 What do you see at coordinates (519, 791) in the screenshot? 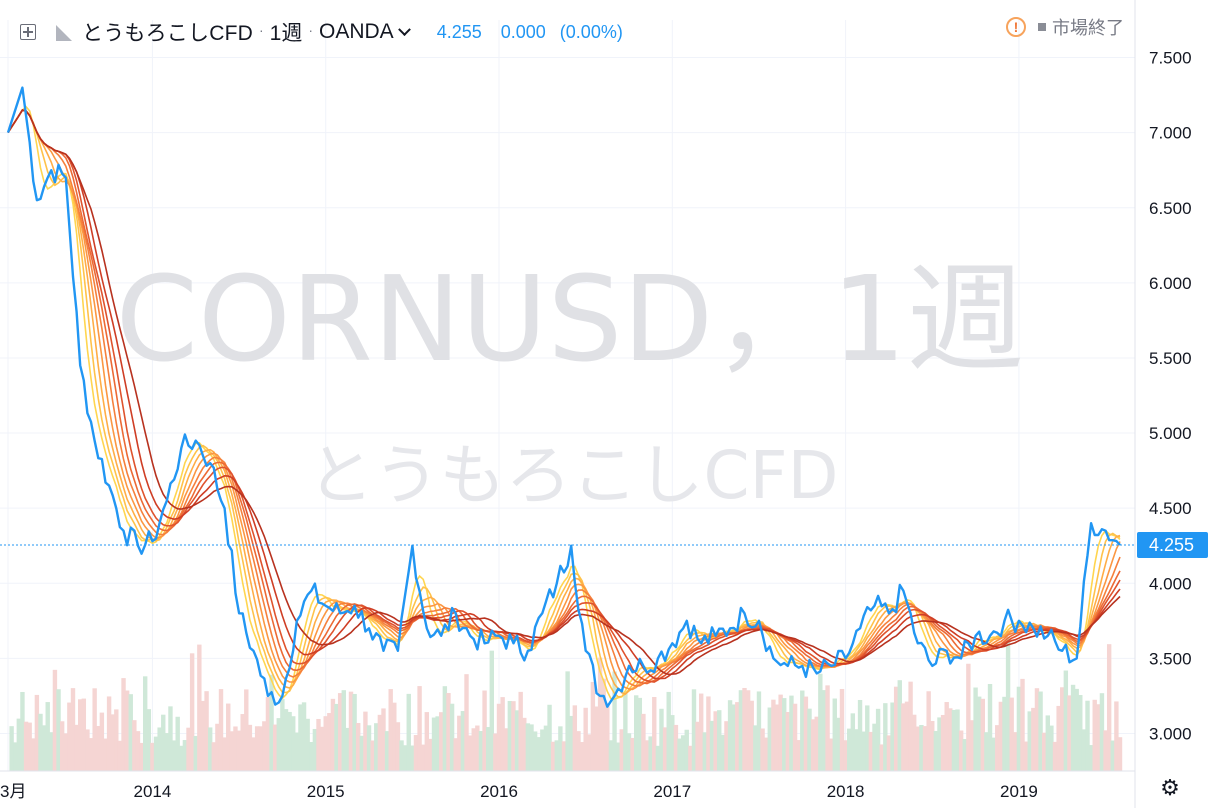
I see `time-axis: 3月 2014 2015 2016 2017 2018 2019` at bounding box center [519, 791].